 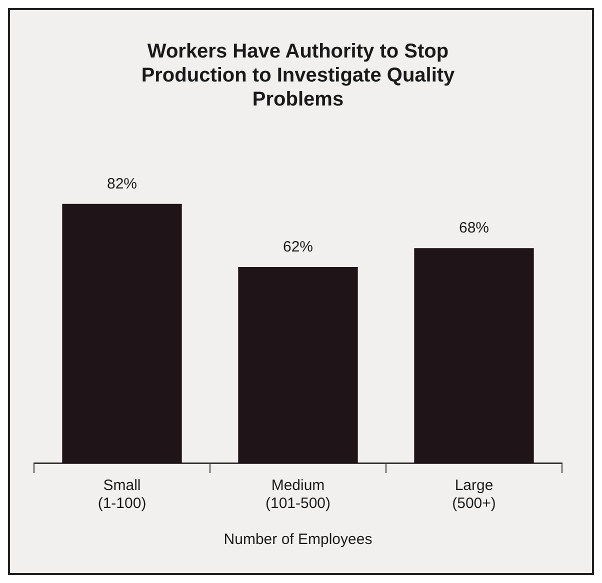 I want to click on chart-title: Workers Have Authority to Stop Production to Investigate Quality Problems, so click(x=298, y=75).